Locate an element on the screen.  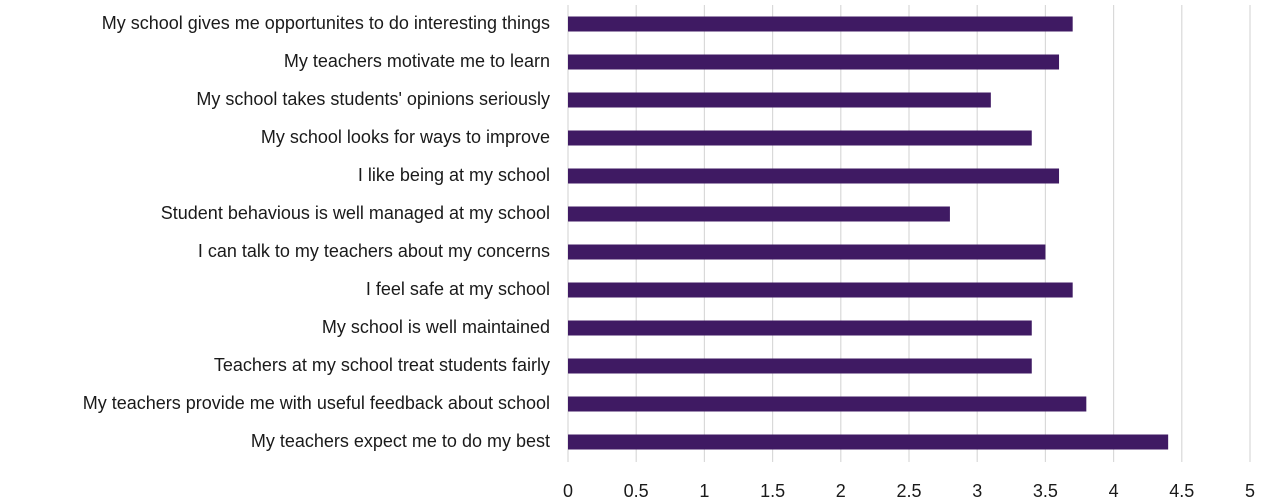
x-tick-label-4: 2 is located at coordinates (841, 491).